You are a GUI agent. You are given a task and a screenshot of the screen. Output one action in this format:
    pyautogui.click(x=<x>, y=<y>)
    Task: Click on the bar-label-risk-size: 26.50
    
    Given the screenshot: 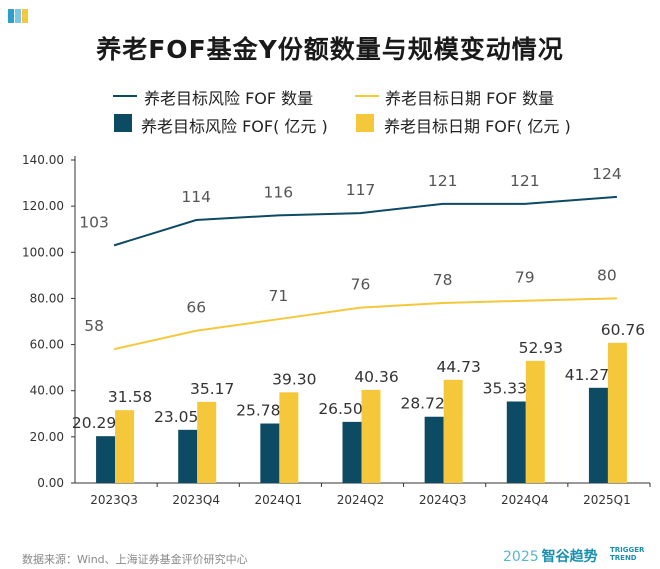 What is the action you would take?
    pyautogui.click(x=340, y=409)
    